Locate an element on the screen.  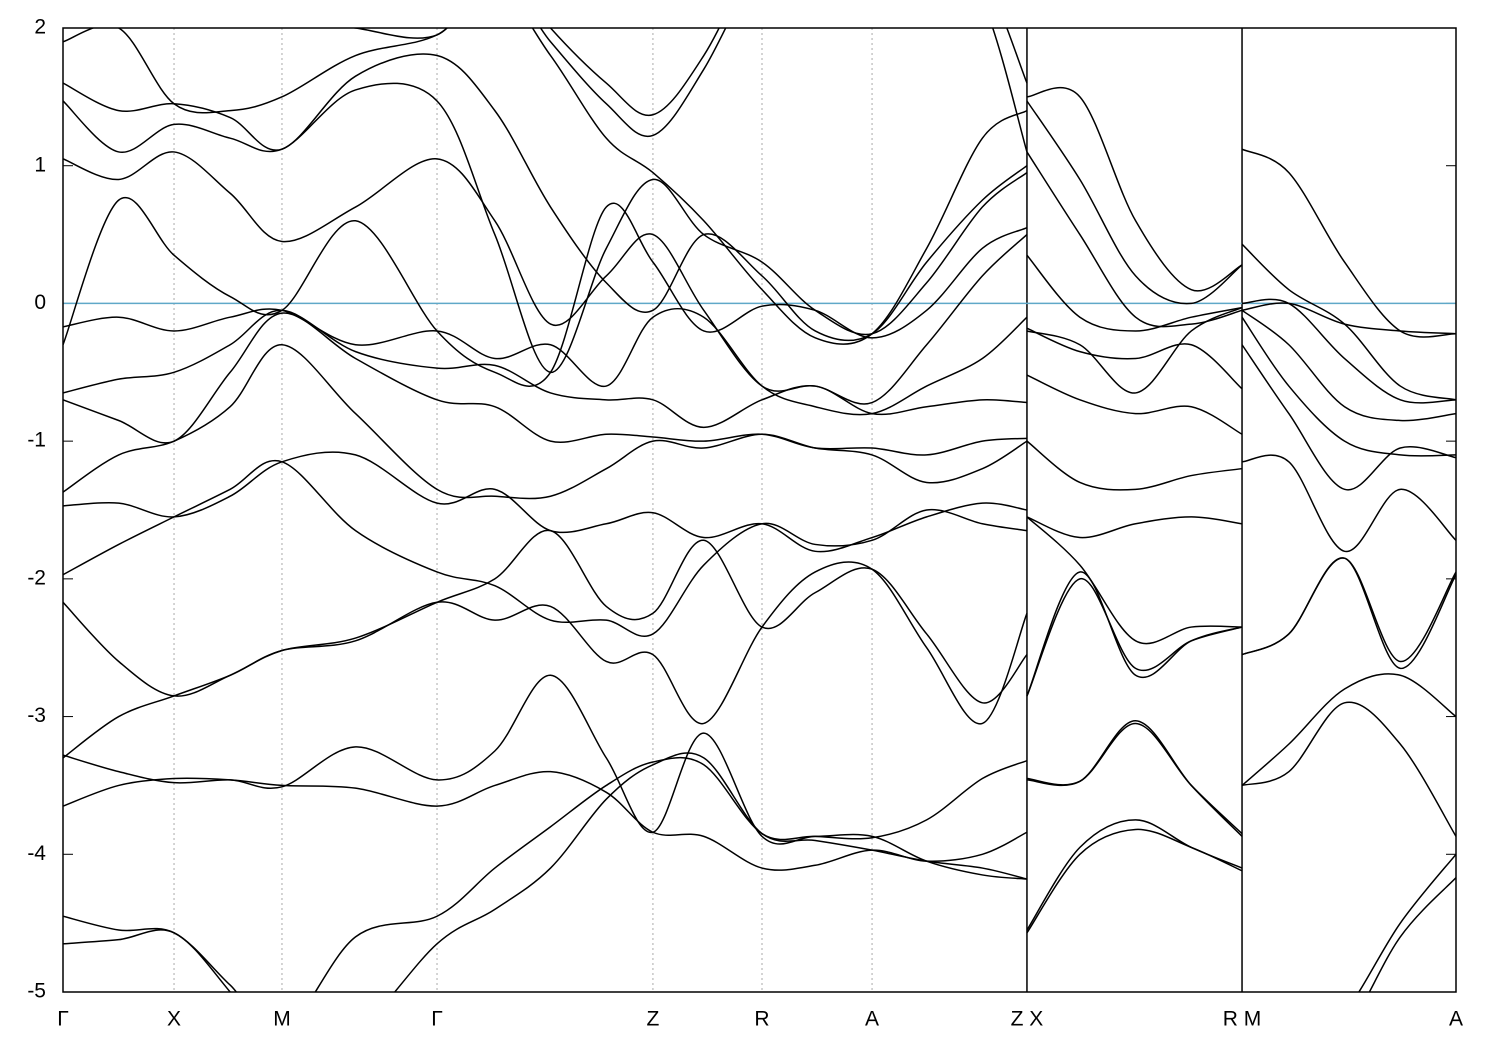
x-tick-label: X is located at coordinates (174, 1019).